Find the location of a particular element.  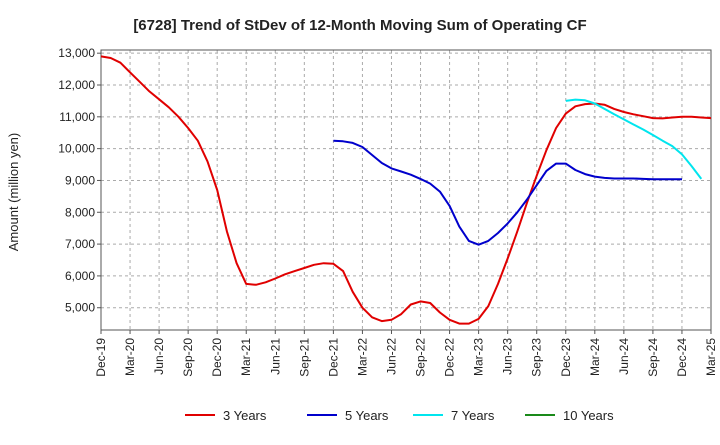

legend-label: 10 Years is located at coordinates (588, 415).